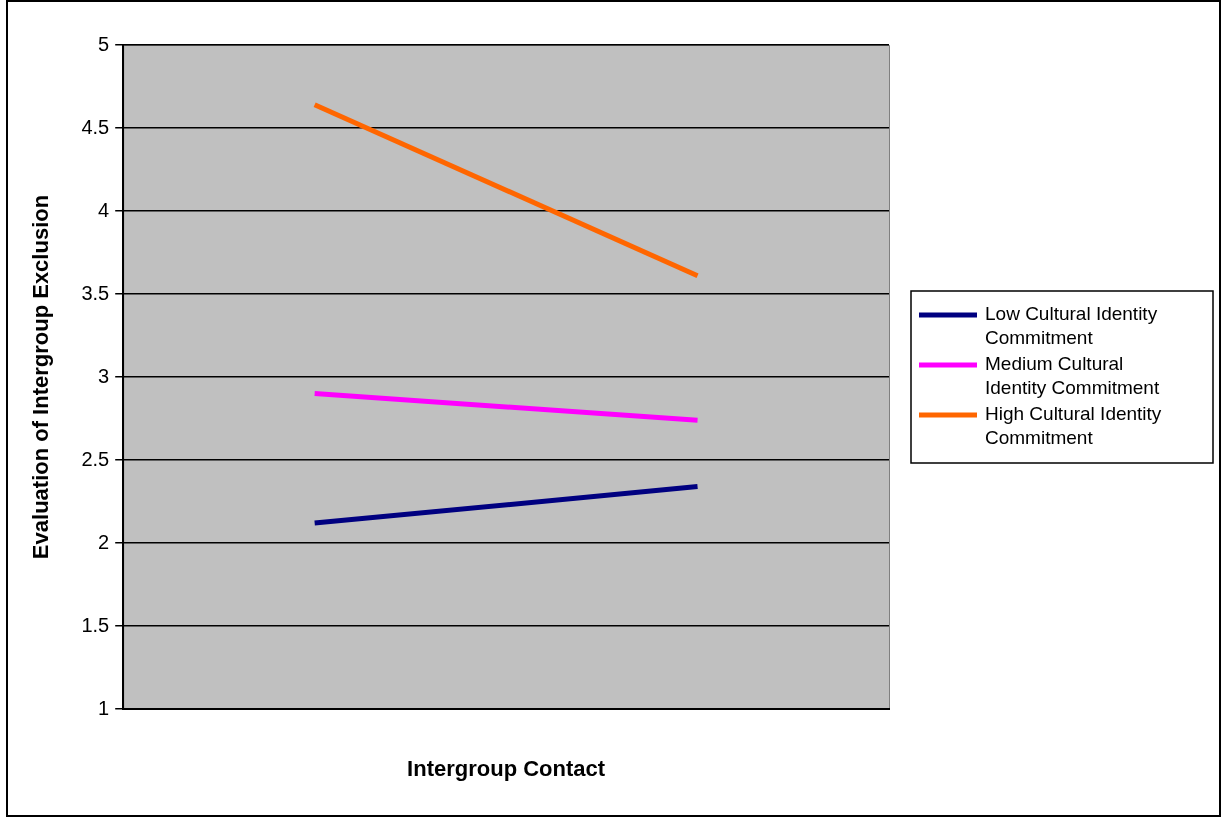  I want to click on legend-label: Medium Cultural Identity Commitment, so click(1072, 376).